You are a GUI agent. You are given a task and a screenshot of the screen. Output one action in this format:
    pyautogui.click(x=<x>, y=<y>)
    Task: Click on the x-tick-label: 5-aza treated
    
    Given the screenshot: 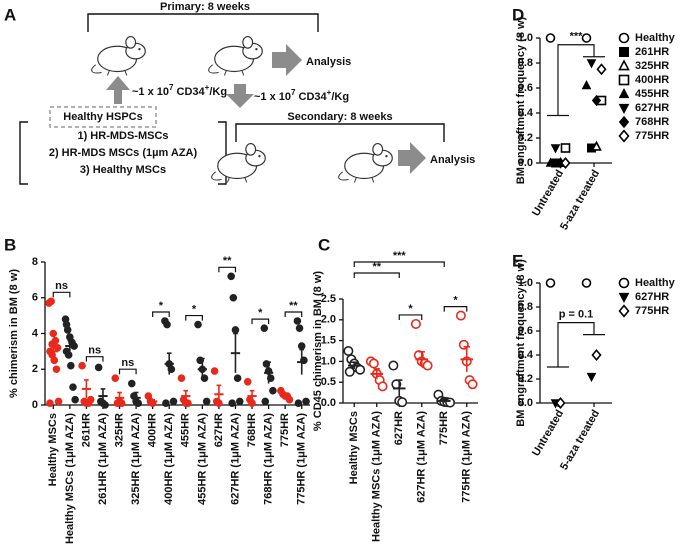 What is the action you would take?
    pyautogui.click(x=580, y=200)
    